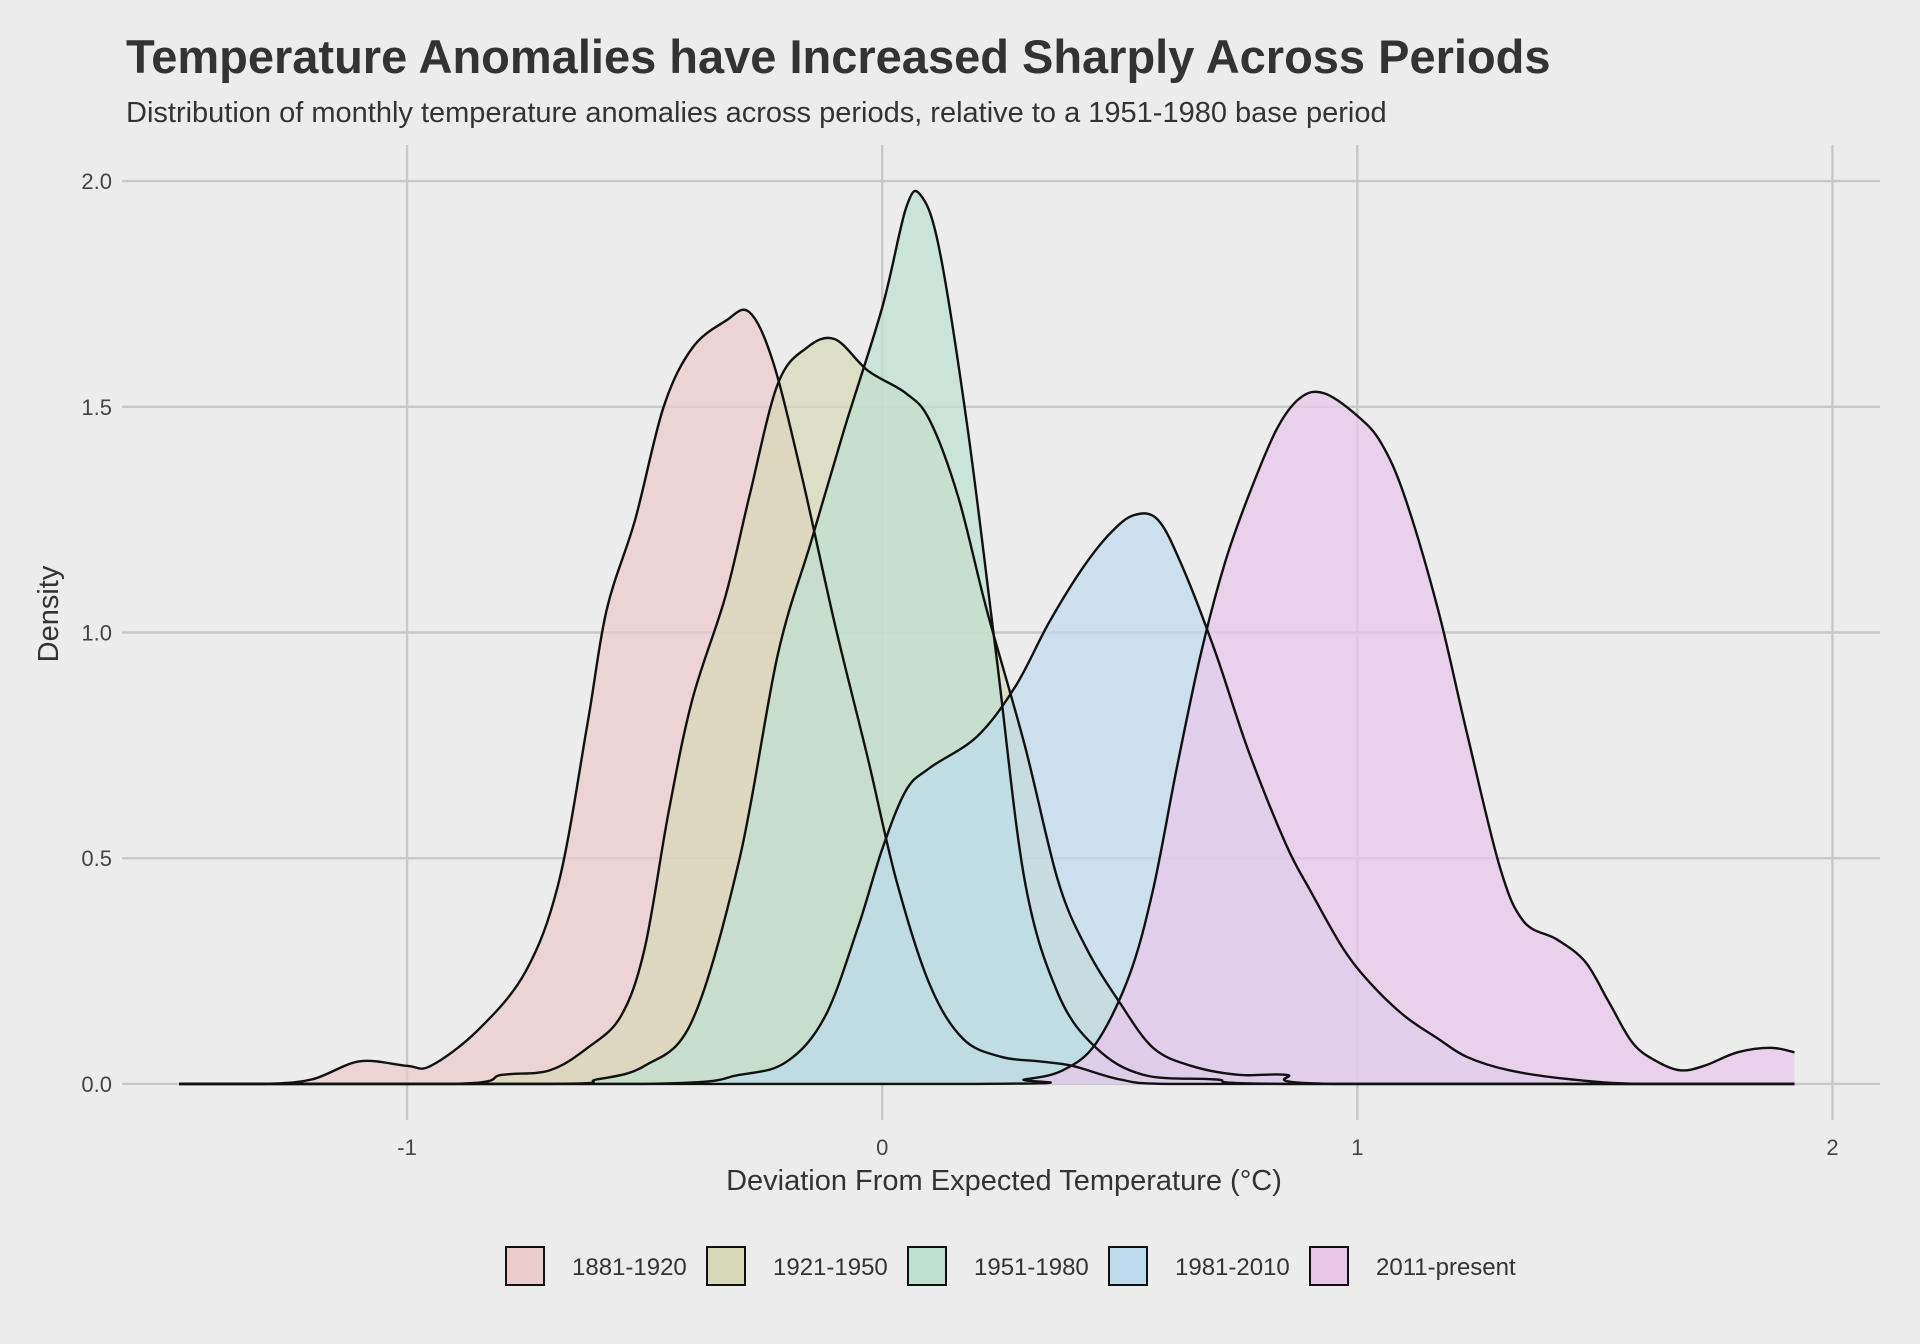 The height and width of the screenshot is (1344, 1920). Describe the element at coordinates (1128, 1266) in the screenshot. I see `legend-key-1981-2010` at that location.